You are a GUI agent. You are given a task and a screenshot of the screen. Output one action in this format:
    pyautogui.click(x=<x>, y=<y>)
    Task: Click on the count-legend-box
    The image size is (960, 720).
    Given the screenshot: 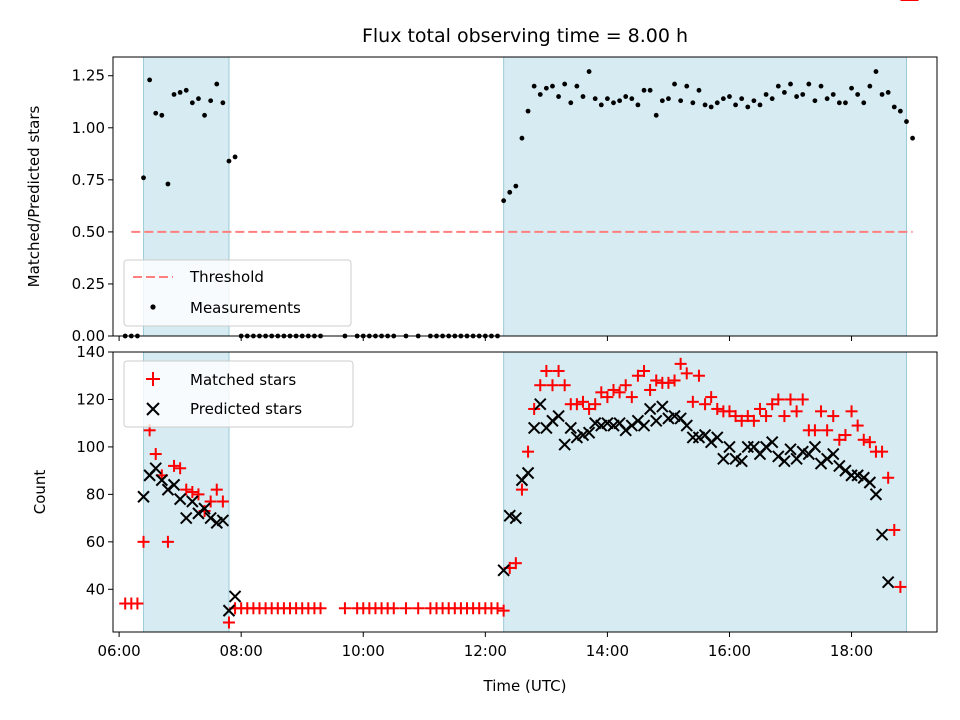 What is the action you would take?
    pyautogui.click(x=238, y=394)
    